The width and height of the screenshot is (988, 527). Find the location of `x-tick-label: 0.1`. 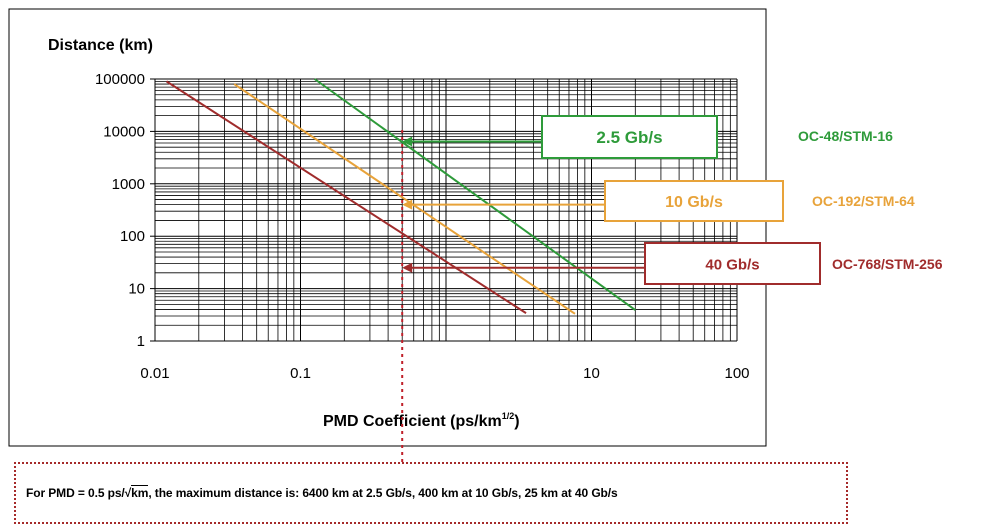

x-tick-label: 0.1 is located at coordinates (300, 373).